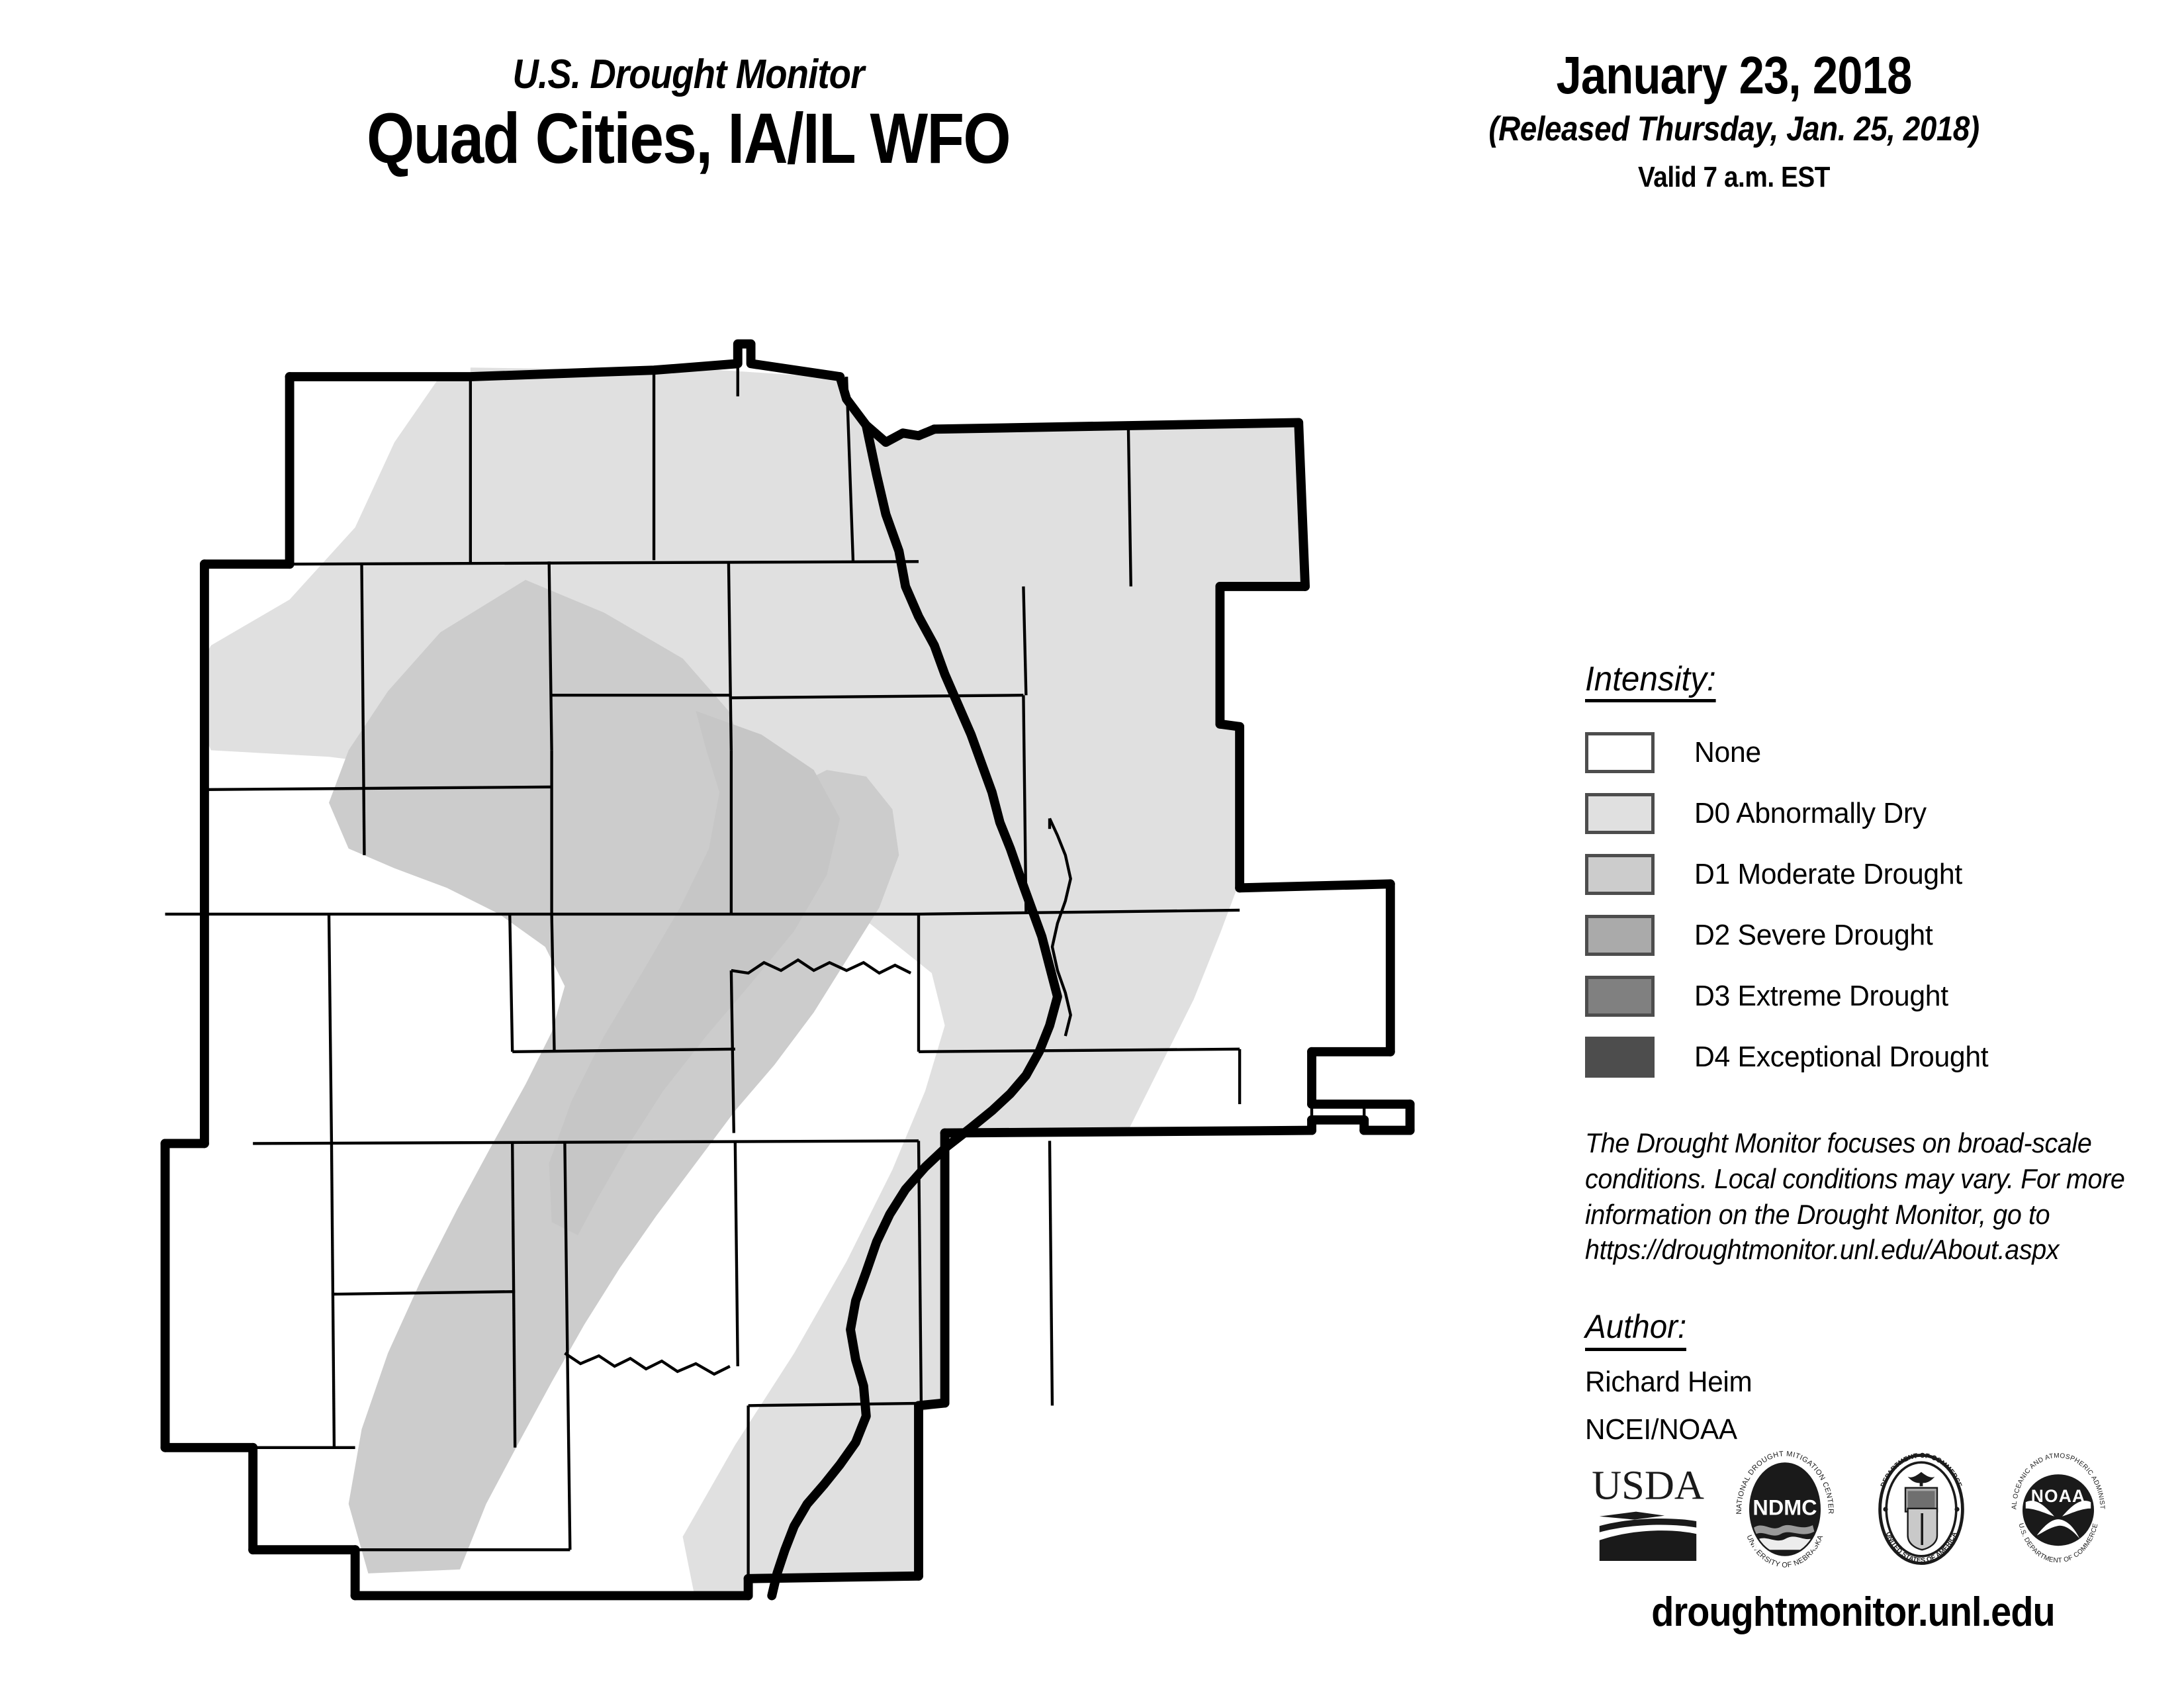 Image resolution: width=2184 pixels, height=1688 pixels. I want to click on valid-time: Valid 7 a.m. EST, so click(1734, 177).